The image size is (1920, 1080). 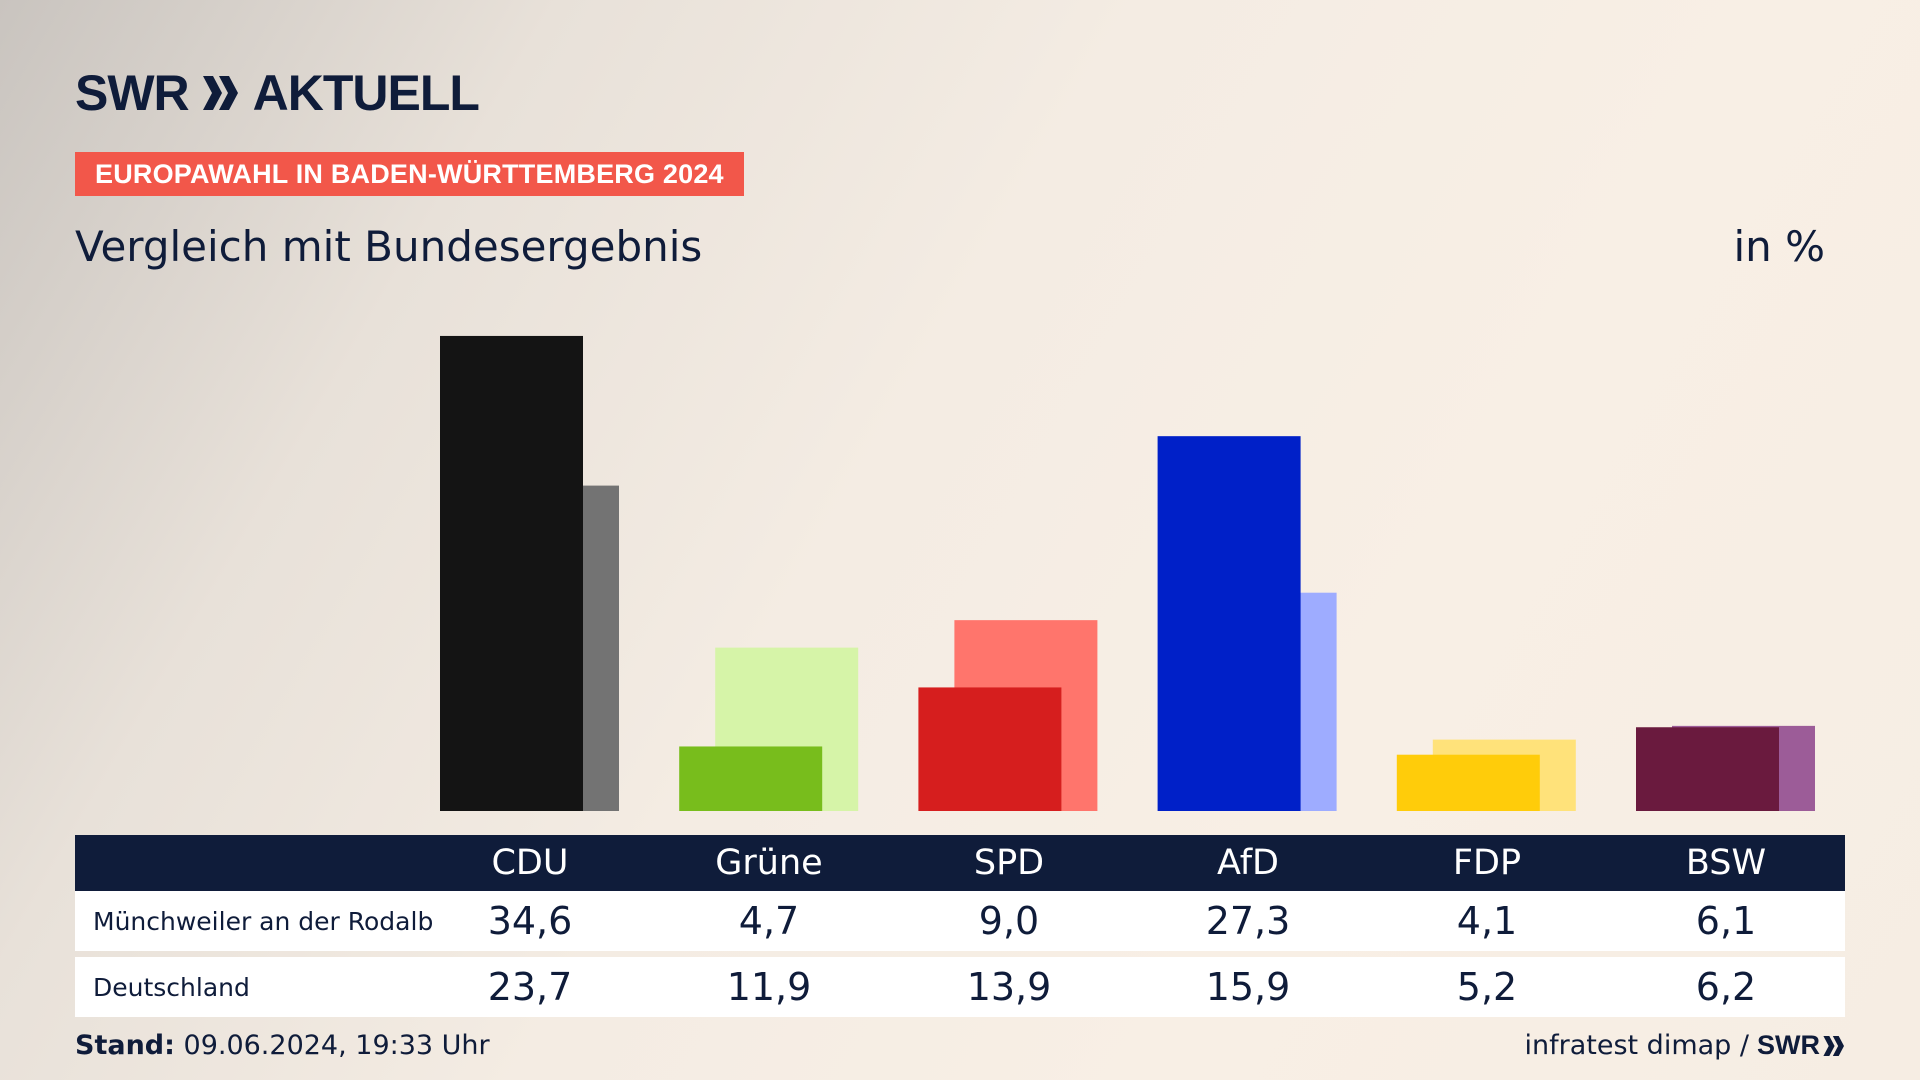 I want to click on local-value-bsw: 6,1, so click(x=1726, y=921).